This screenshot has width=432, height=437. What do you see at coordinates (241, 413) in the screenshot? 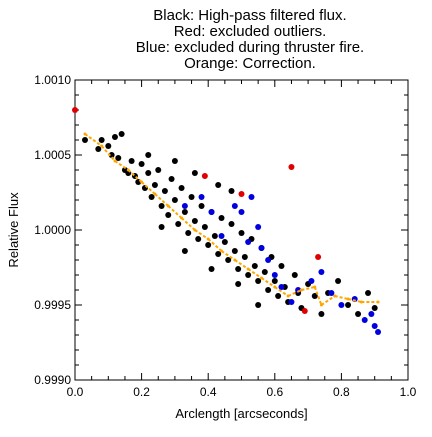
I see `x-axis-label: Arclength [arcseconds]` at bounding box center [241, 413].